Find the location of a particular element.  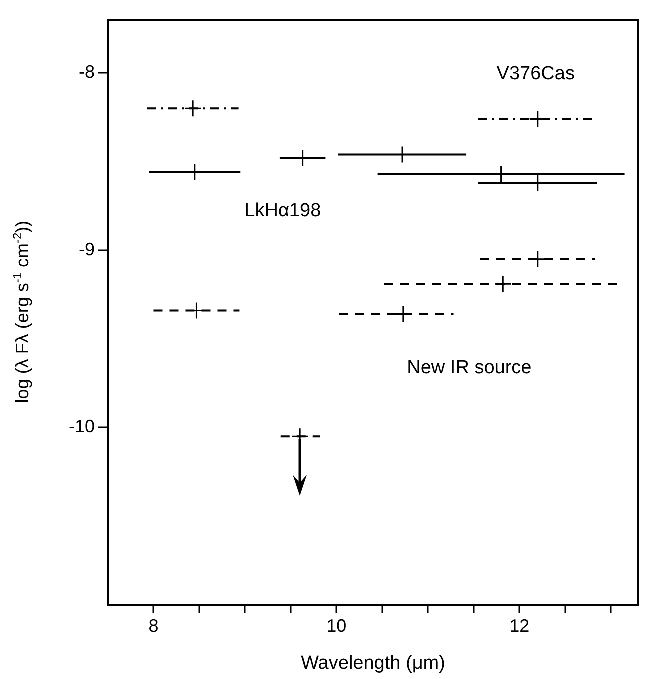

y-tick-label: -8 is located at coordinates (86, 72).